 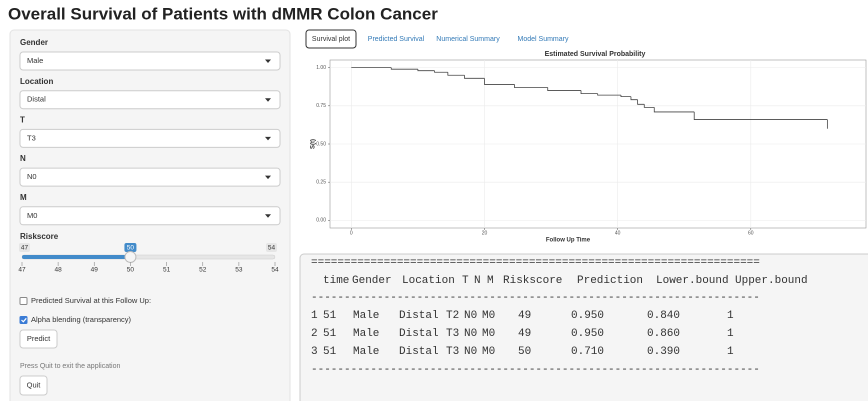 I want to click on tab: Numerical Summary, so click(x=468, y=39).